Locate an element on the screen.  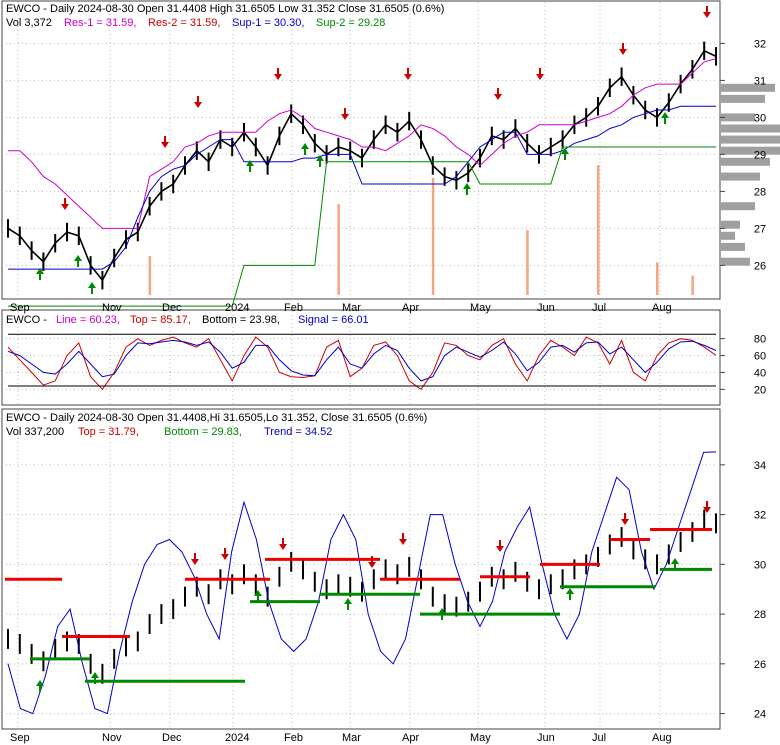
x-tick-label: Sep is located at coordinates (20, 738).